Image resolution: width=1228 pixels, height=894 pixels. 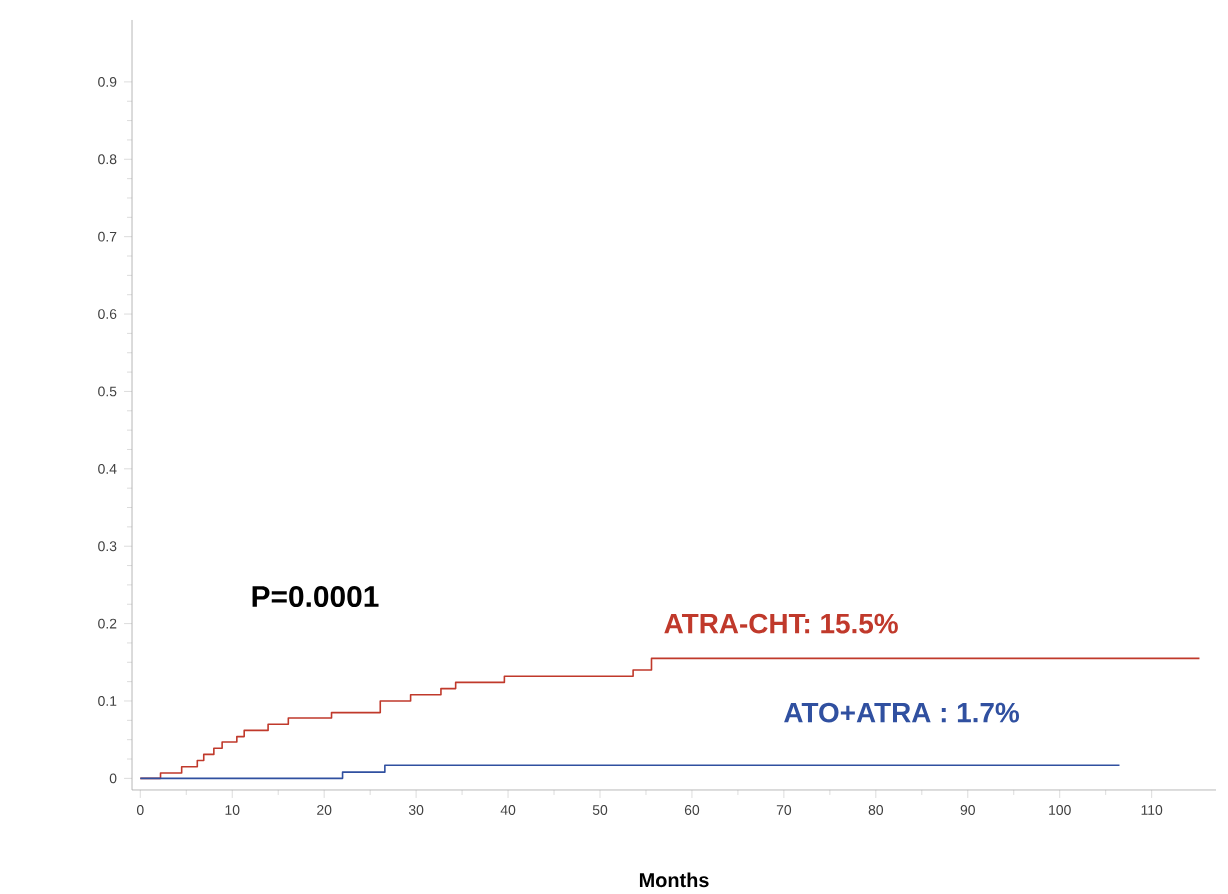 What do you see at coordinates (315, 596) in the screenshot?
I see `annotation: P=0.0001` at bounding box center [315, 596].